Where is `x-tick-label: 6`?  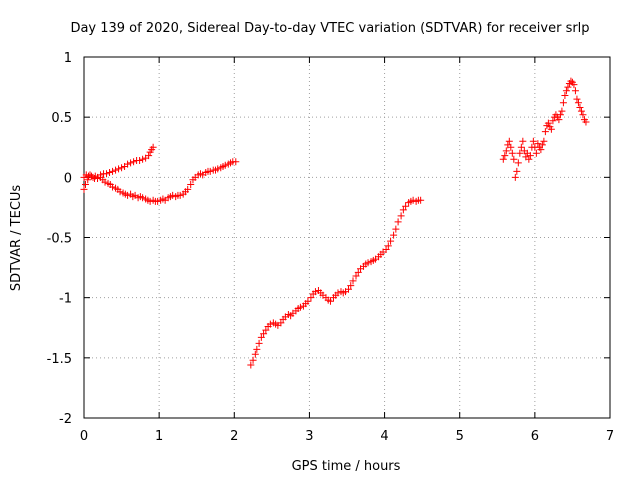
x-tick-label: 6 is located at coordinates (535, 436).